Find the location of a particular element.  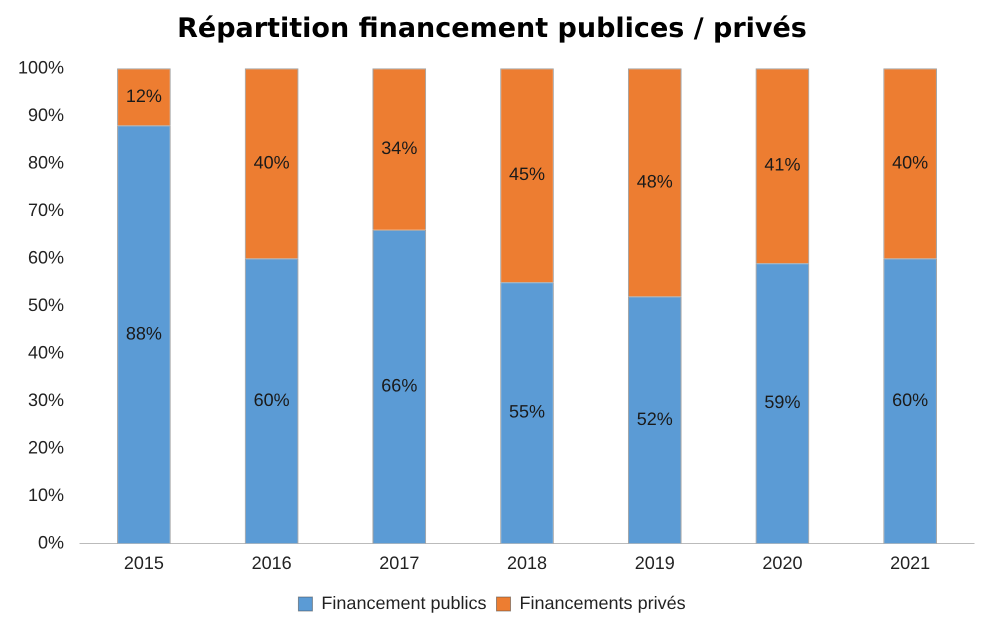

y-tick-label: 100% is located at coordinates (41, 67).